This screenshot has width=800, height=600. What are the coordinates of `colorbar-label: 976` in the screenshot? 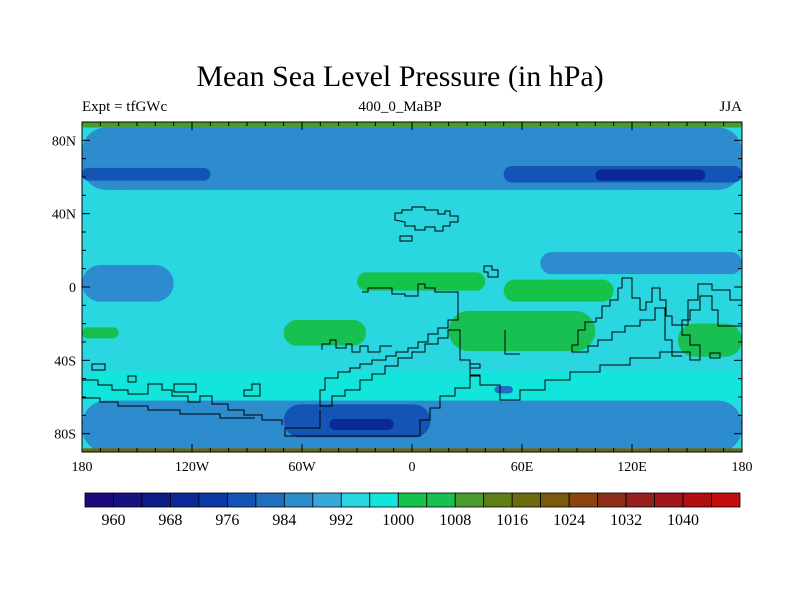 It's located at (227, 520).